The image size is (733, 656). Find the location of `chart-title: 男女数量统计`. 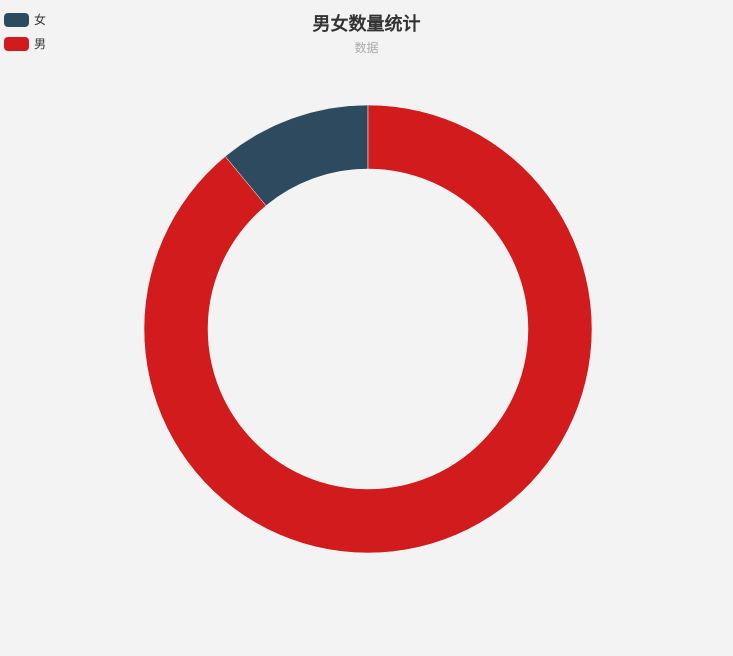

chart-title: 男女数量统计 is located at coordinates (366, 24).